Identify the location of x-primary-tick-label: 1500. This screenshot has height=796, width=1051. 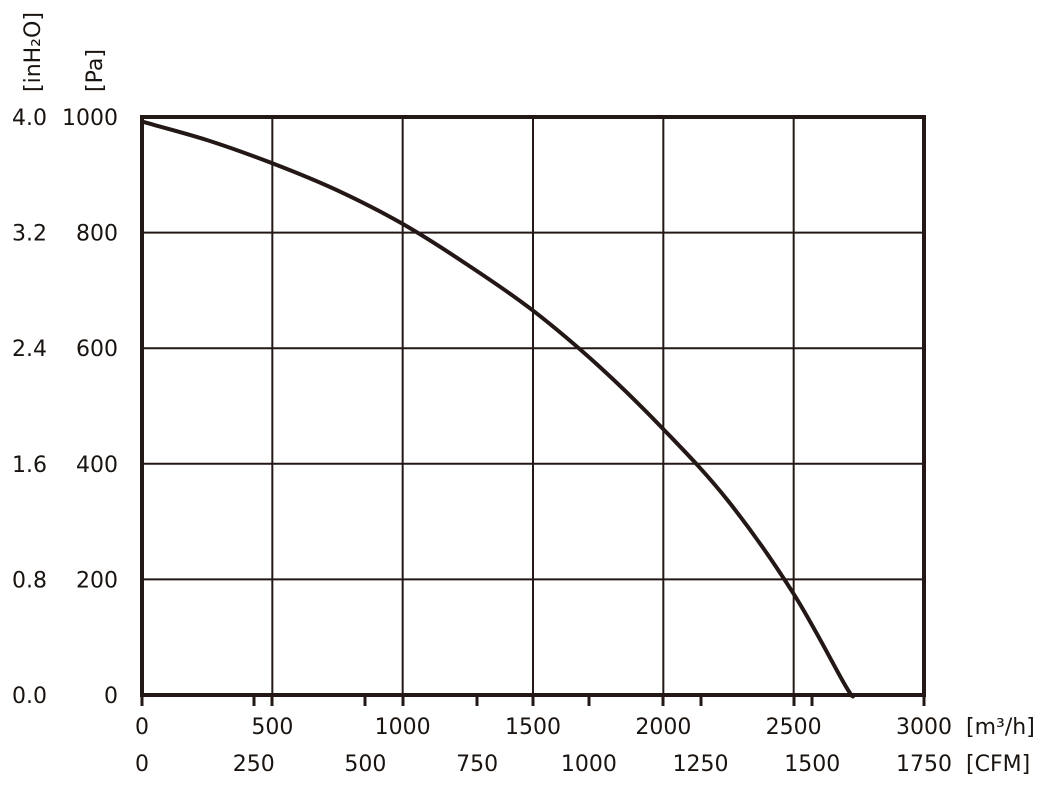
(533, 727).